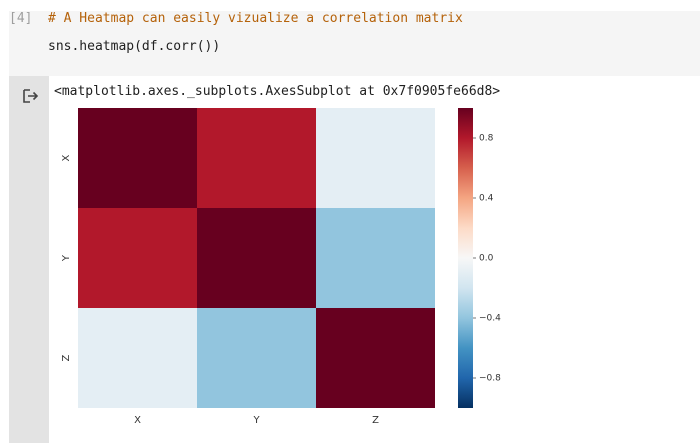 The image size is (700, 443). I want to click on colorbar-tick-label: 0.8, so click(486, 139).